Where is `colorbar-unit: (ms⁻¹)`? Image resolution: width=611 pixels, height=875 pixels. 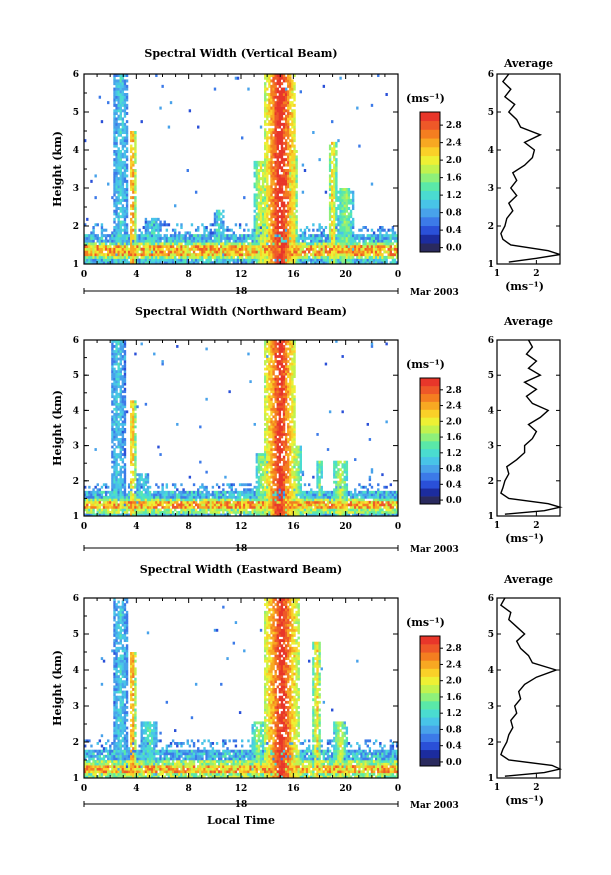
colorbar-unit: (ms⁻¹) is located at coordinates (425, 98).